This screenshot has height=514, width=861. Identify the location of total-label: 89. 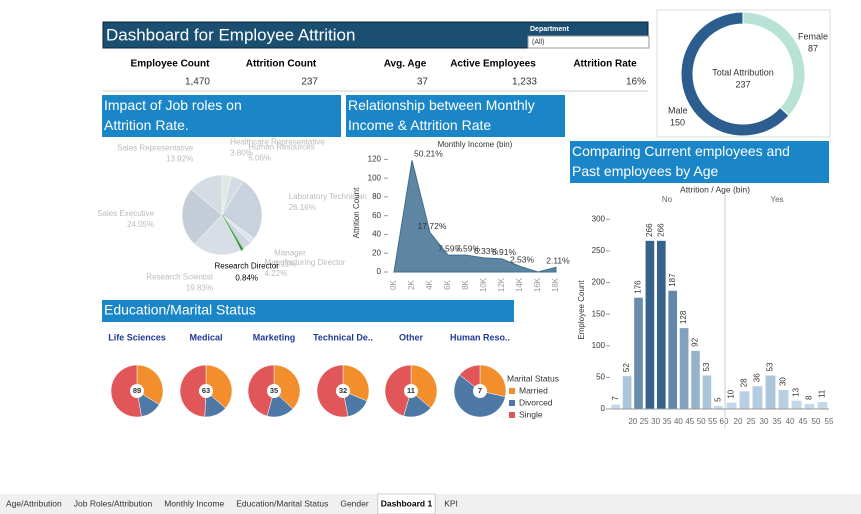
(137, 390).